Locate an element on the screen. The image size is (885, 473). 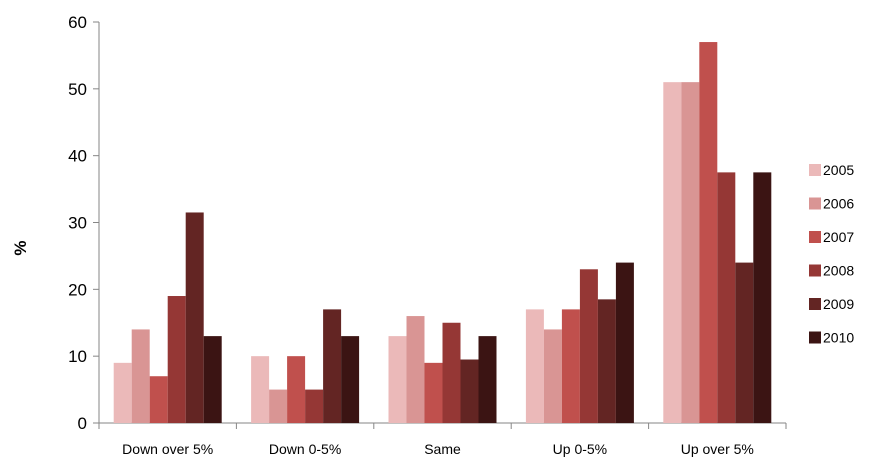
legend-label: 2005 is located at coordinates (838, 170).